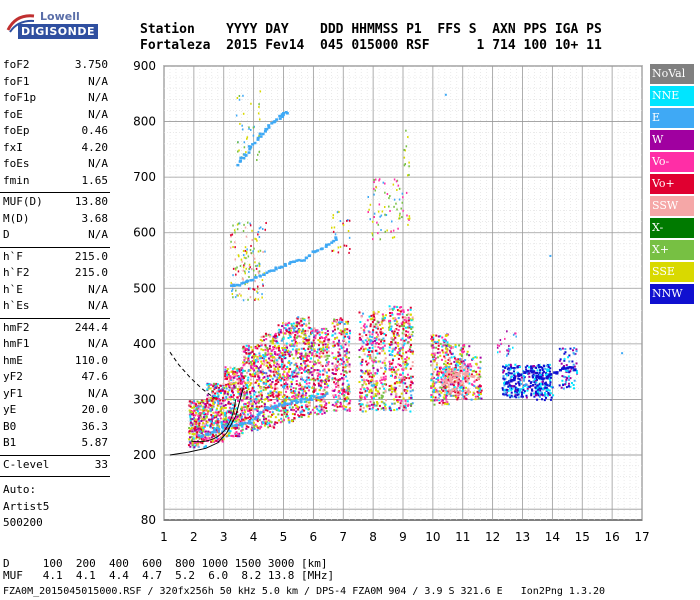 The image size is (700, 600). What do you see at coordinates (10, 409) in the screenshot?
I see `param-name: yE` at bounding box center [10, 409].